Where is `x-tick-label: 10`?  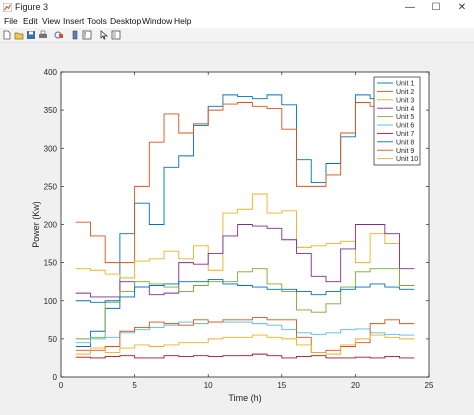 x-tick-label: 10 is located at coordinates (208, 385).